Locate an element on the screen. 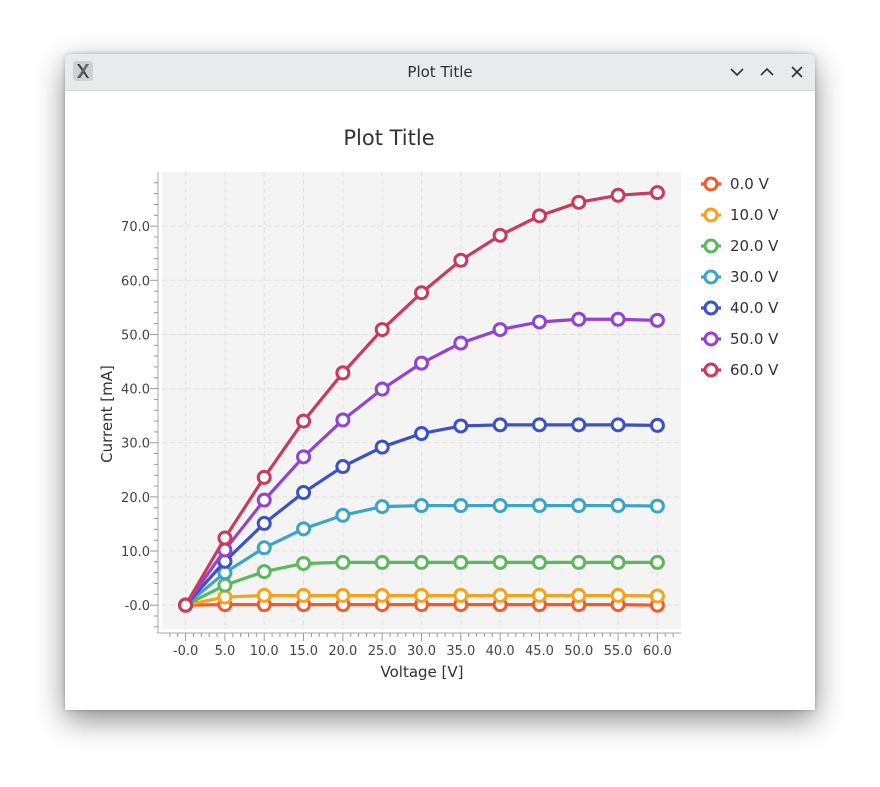  x-tick-label: 40.0 is located at coordinates (500, 651).